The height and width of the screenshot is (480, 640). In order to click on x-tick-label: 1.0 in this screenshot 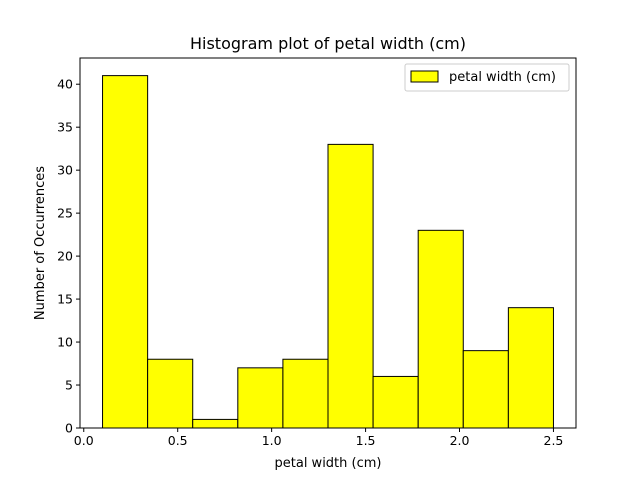, I will do `click(272, 440)`.